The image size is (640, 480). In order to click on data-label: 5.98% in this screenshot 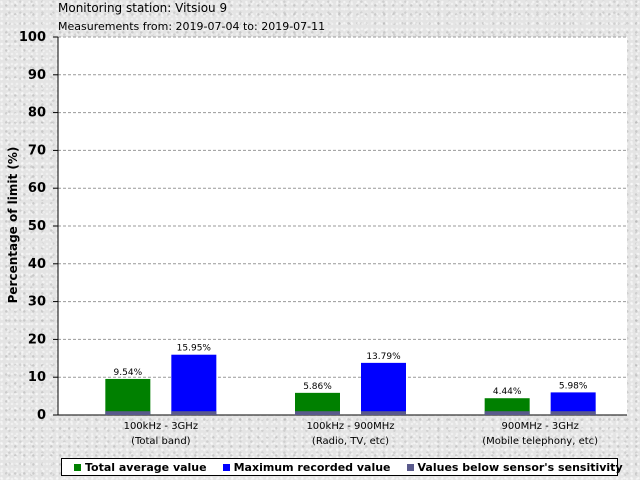, I will do `click(573, 386)`.